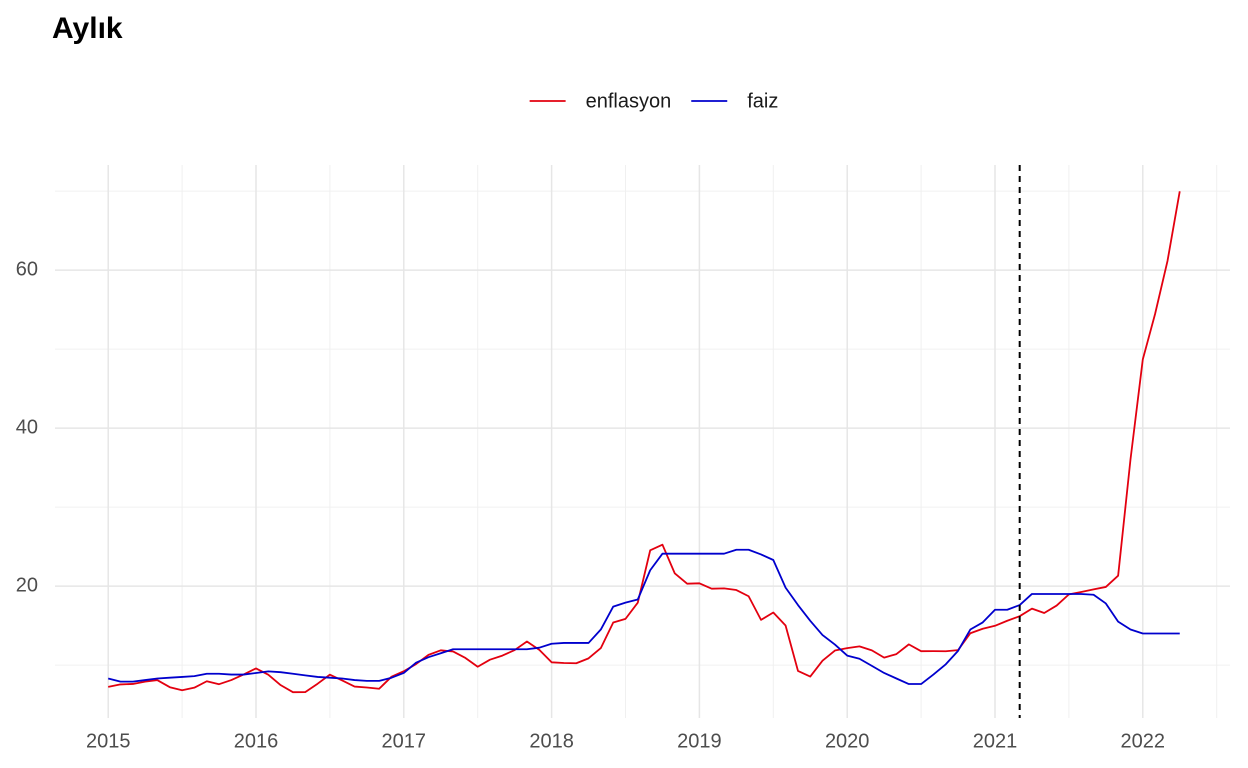 Image resolution: width=1248 pixels, height=768 pixels. What do you see at coordinates (1143, 741) in the screenshot?
I see `x-tick-label: 2022` at bounding box center [1143, 741].